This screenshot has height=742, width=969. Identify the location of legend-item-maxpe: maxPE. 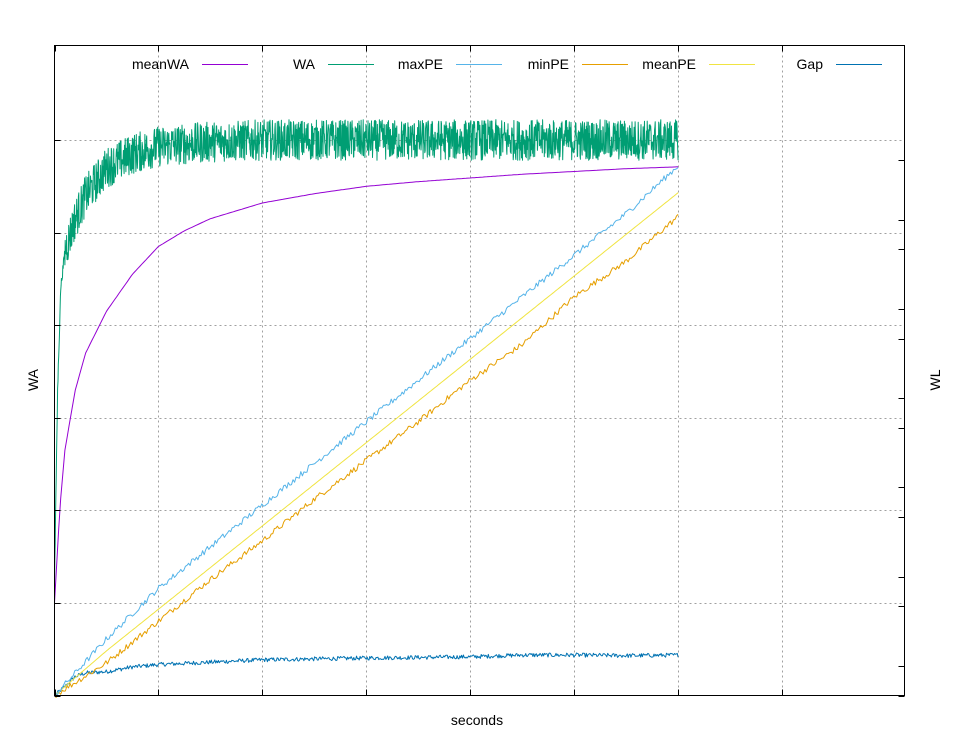
(450, 64).